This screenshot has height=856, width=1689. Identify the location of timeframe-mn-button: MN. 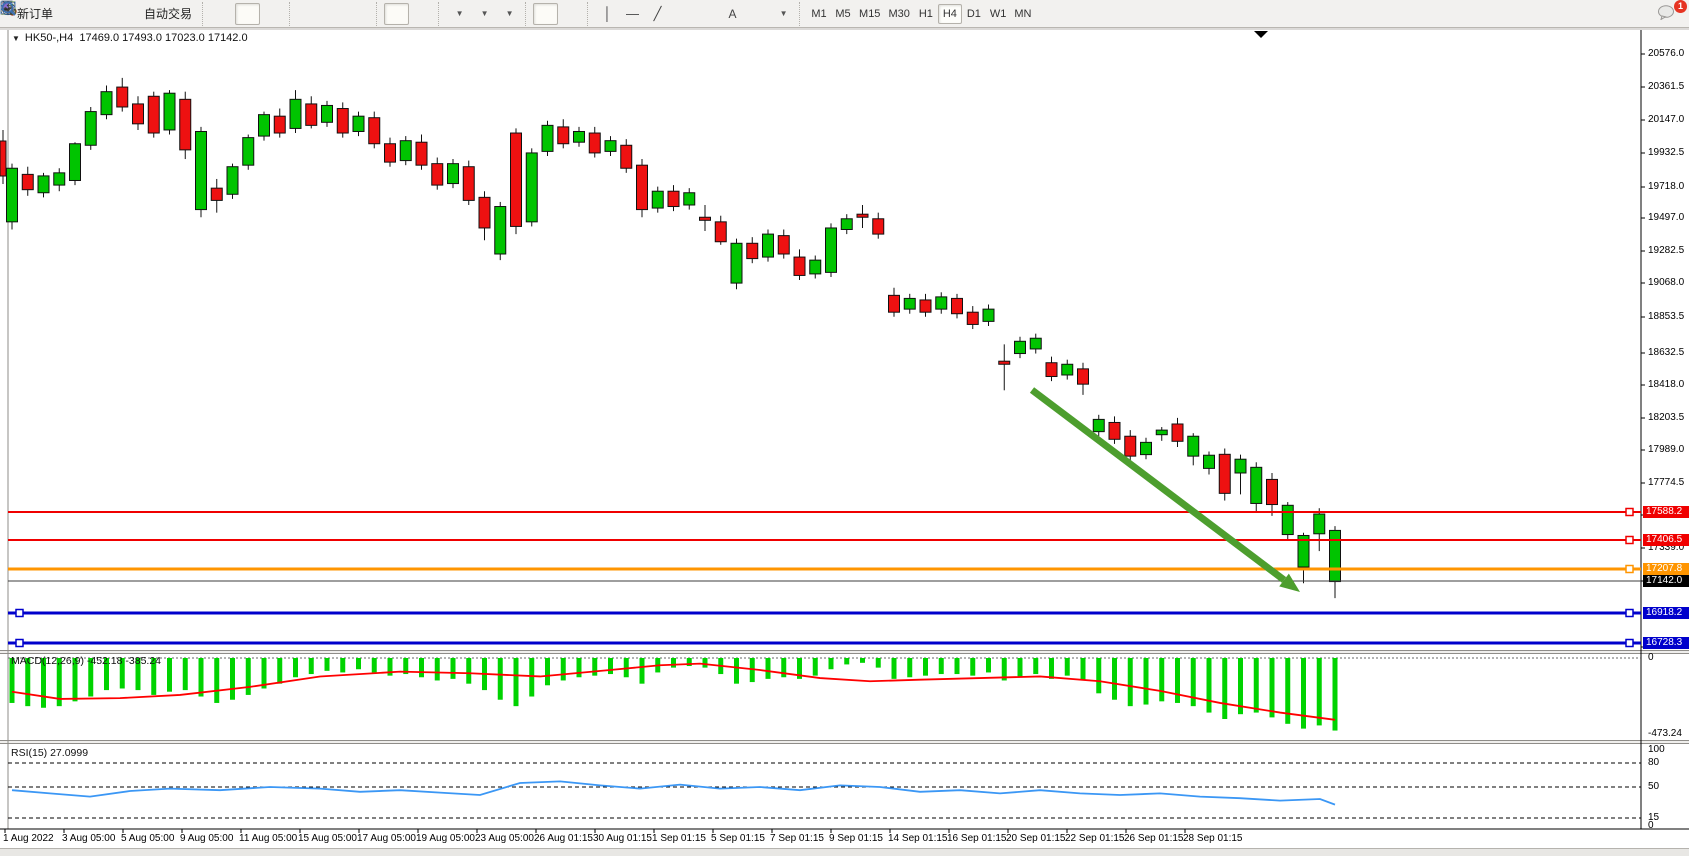
(1022, 14).